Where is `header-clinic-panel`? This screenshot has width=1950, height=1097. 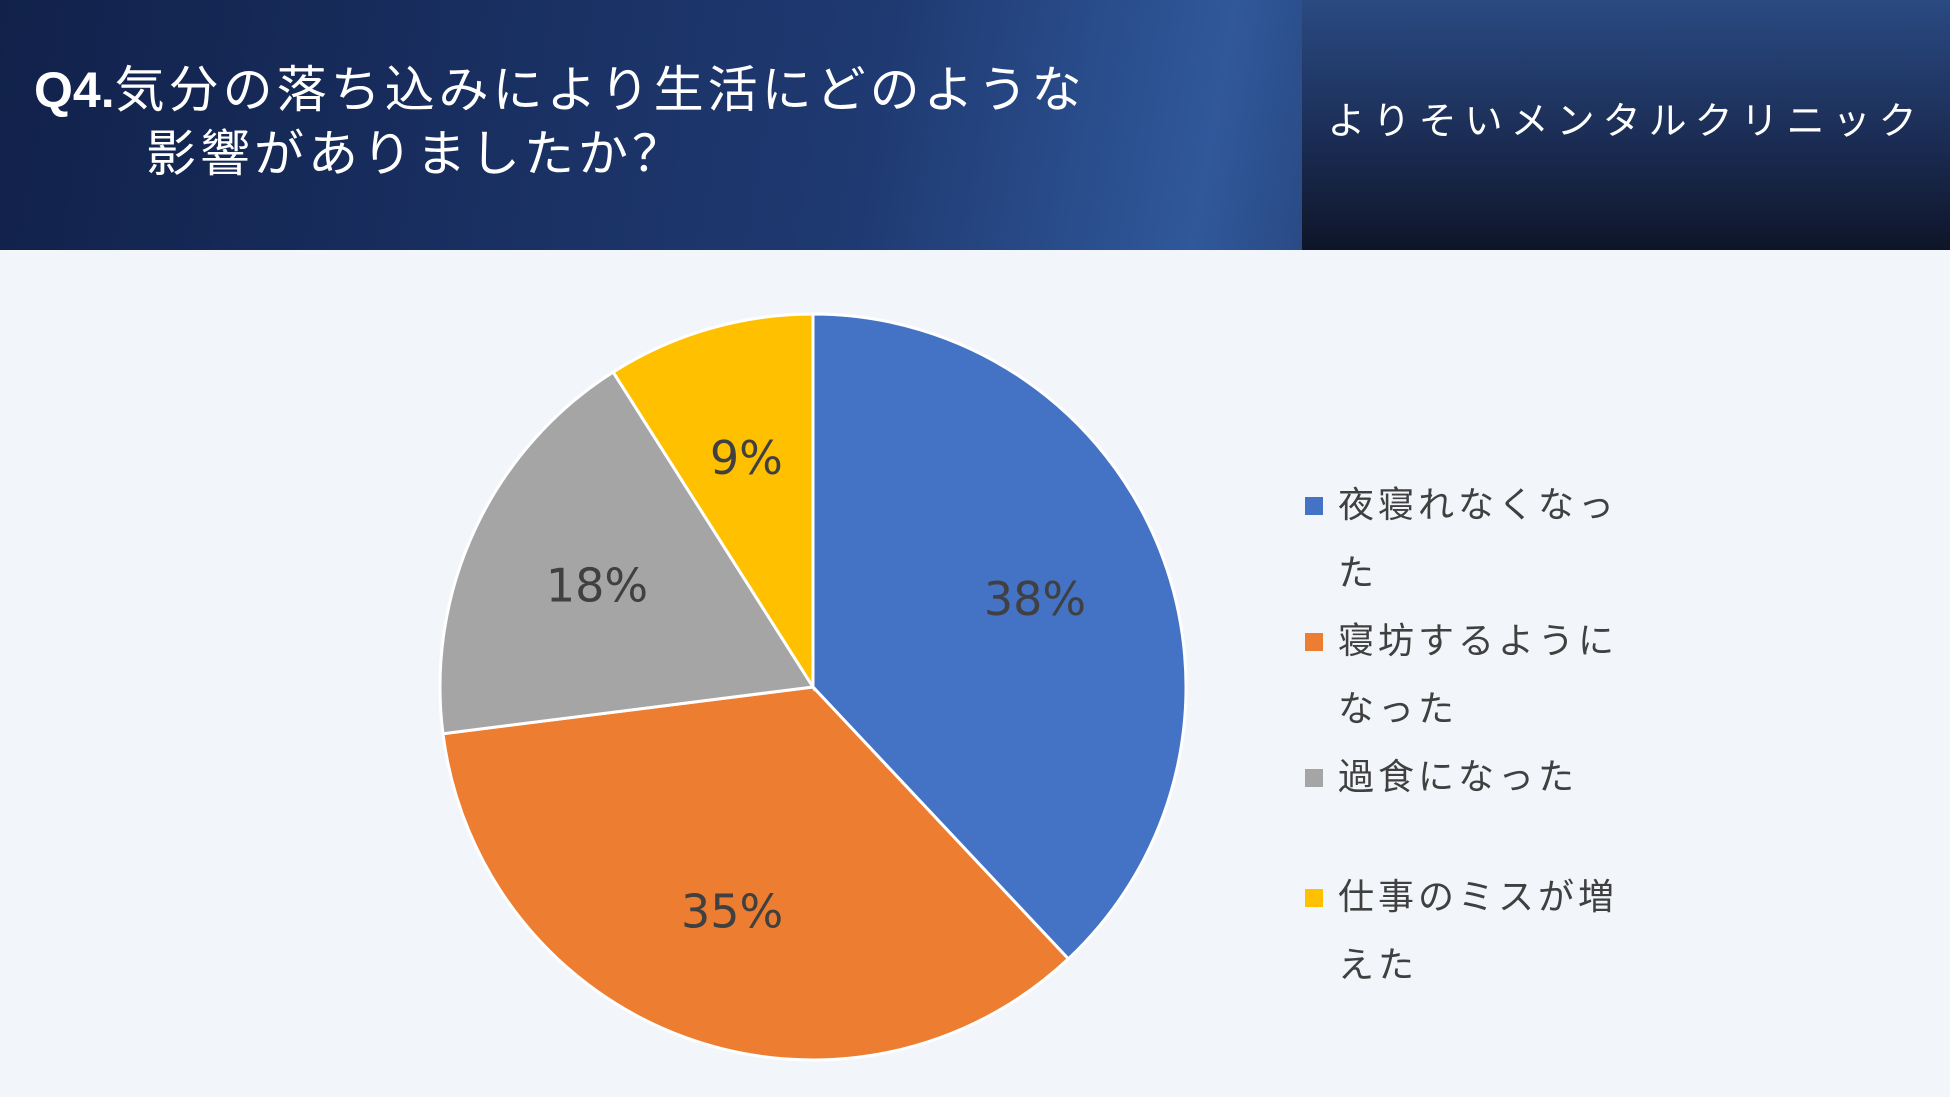
header-clinic-panel is located at coordinates (1626, 125).